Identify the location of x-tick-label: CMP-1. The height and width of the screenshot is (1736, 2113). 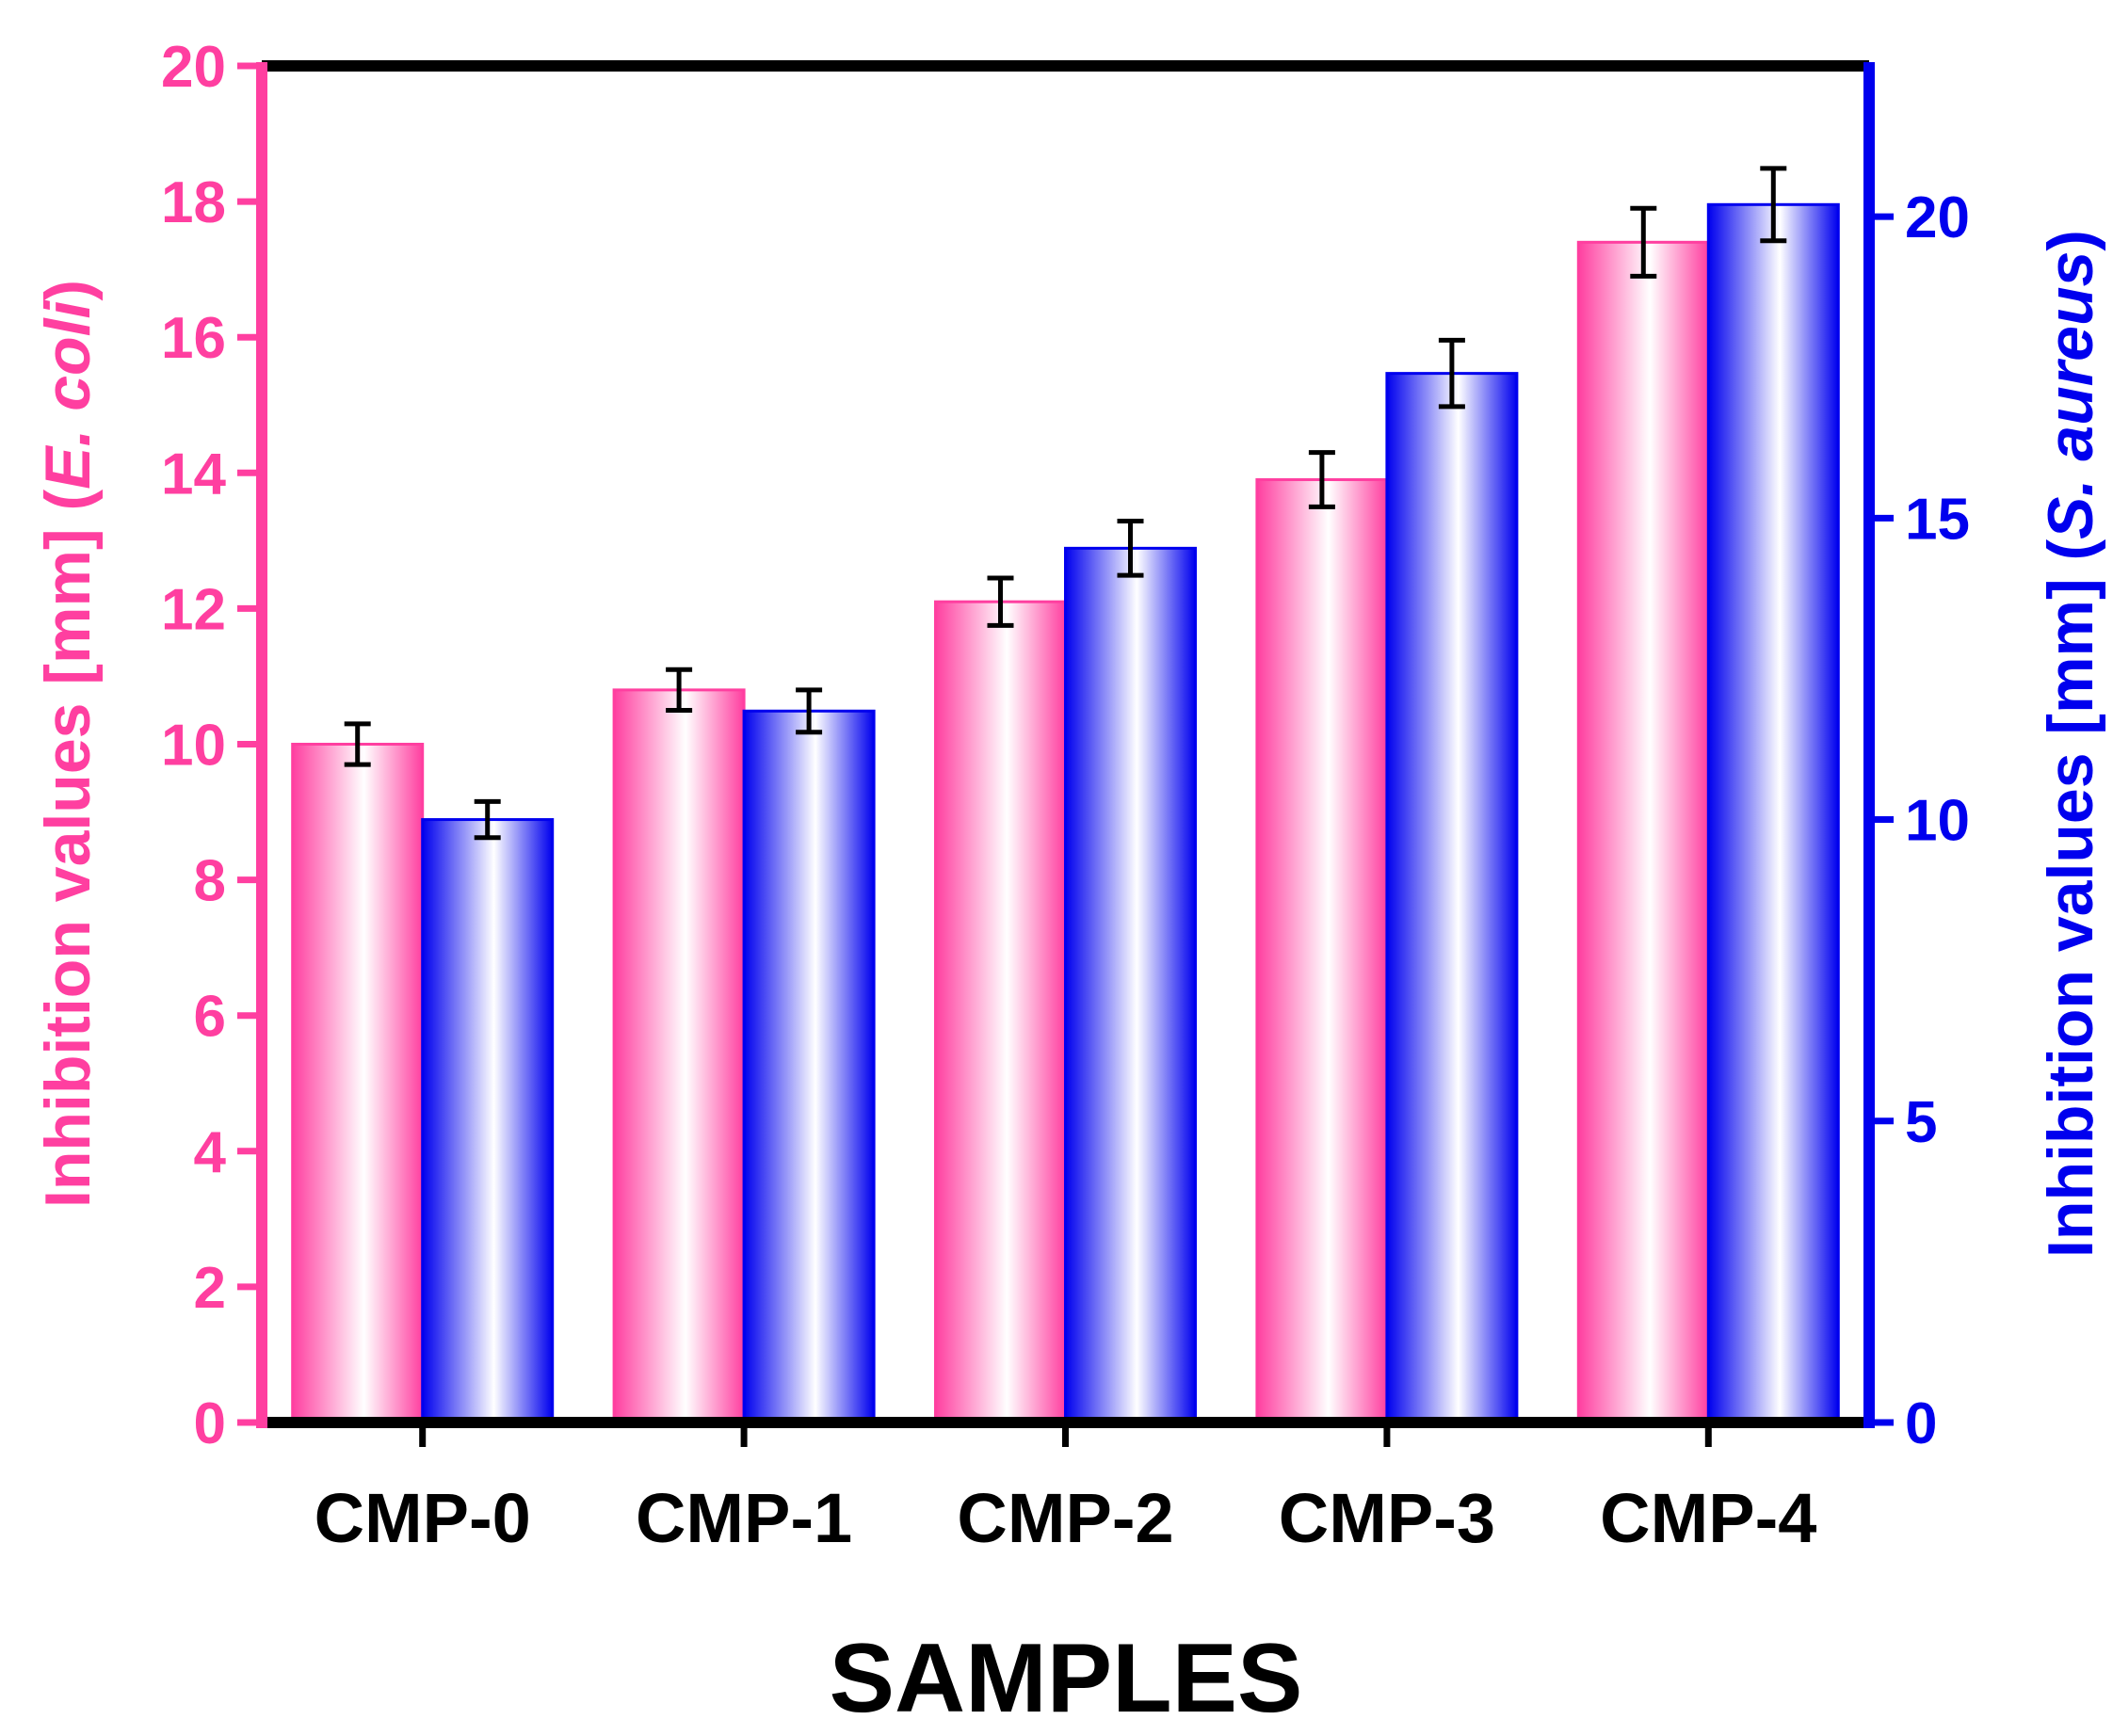
(744, 1518).